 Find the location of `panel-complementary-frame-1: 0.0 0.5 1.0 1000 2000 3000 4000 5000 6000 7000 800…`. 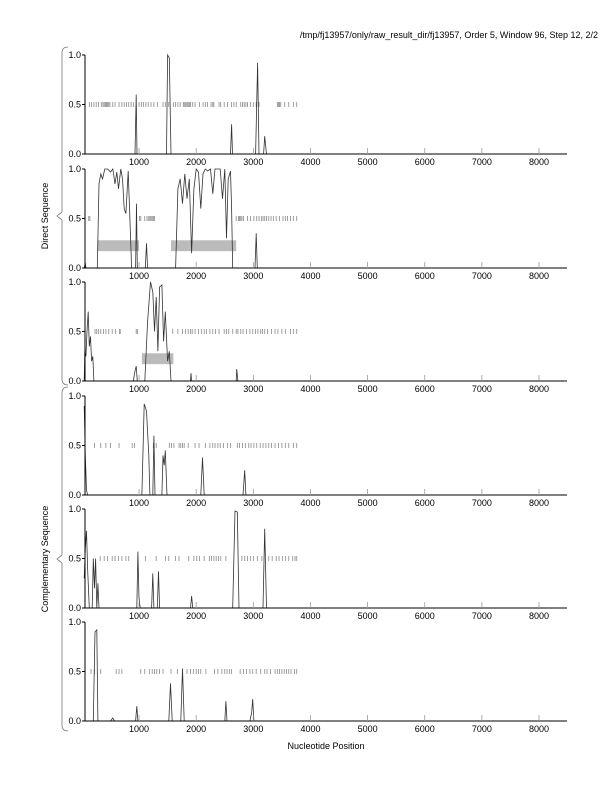

panel-complementary-frame-1: 0.0 0.5 1.0 1000 2000 3000 4000 5000 6000 7000 800… is located at coordinates (317, 449).